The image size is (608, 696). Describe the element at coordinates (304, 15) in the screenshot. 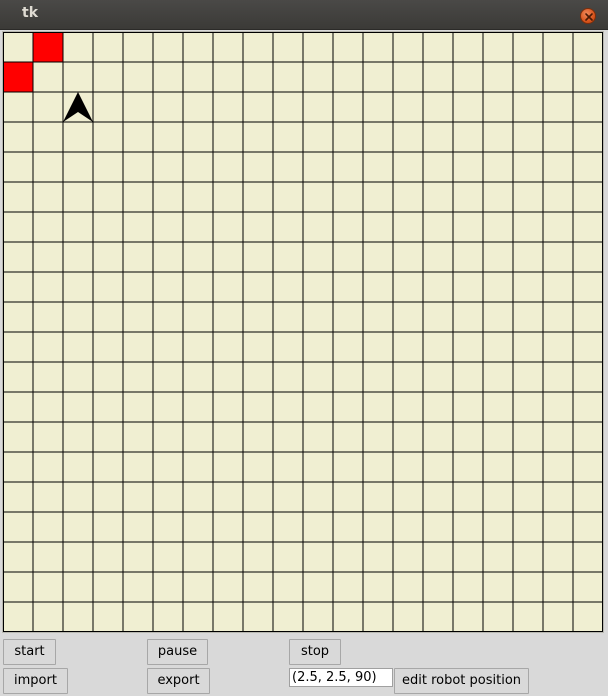

I see `title-bar: tk` at that location.